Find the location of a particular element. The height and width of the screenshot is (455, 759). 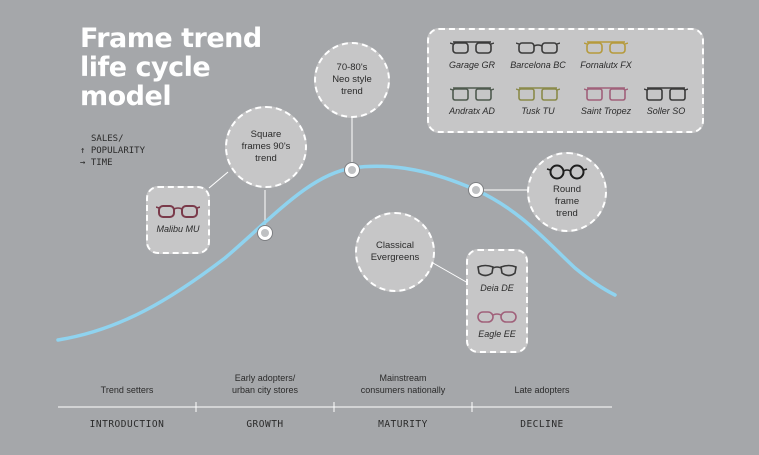

callout-neo-style: 70-80's Neo style trend is located at coordinates (352, 80).